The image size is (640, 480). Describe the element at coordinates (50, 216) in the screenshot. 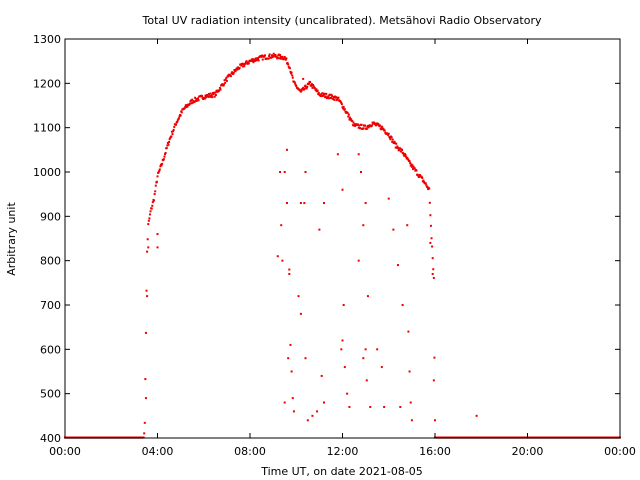

I see `y-tick-label: 900` at that location.